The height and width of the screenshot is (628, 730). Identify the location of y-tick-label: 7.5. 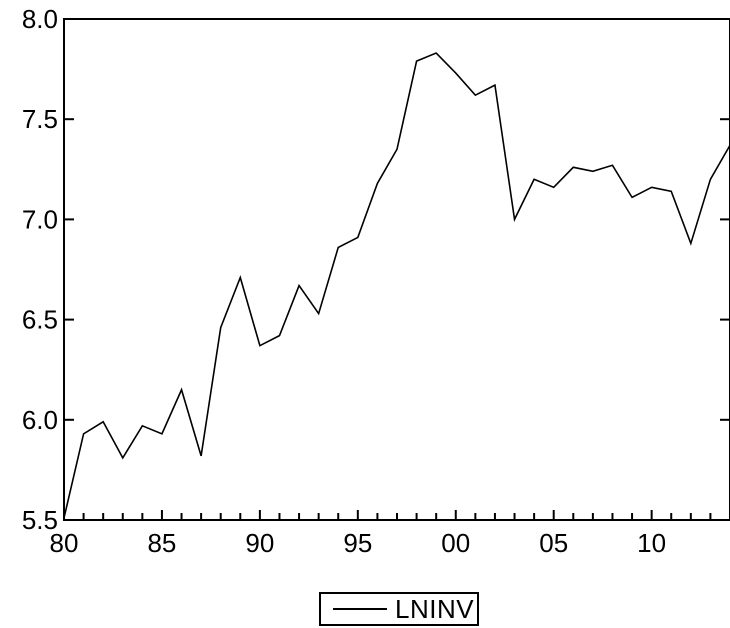
(40, 119).